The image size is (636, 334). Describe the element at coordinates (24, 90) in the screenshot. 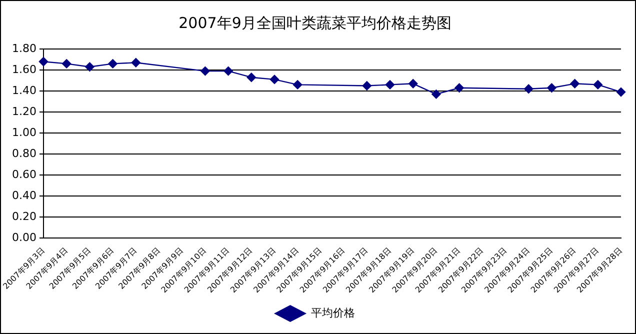

I see `y-tick-label: 1.40` at that location.